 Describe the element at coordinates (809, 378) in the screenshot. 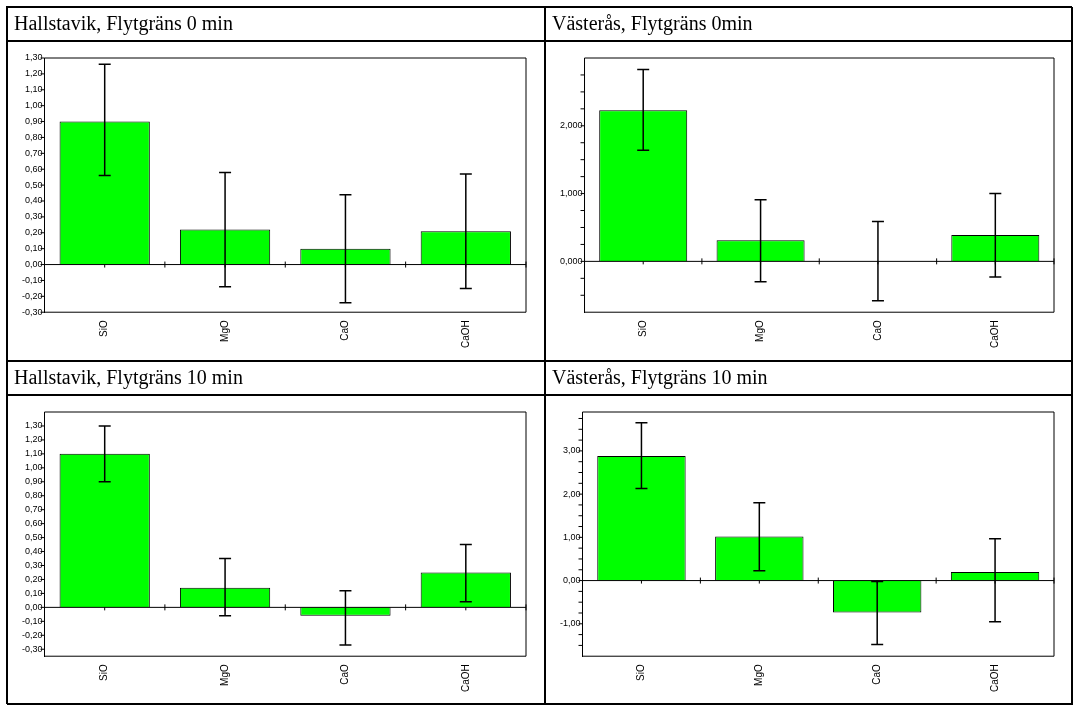

I see `chart-title: Västerås, Flytgräns 10 min` at that location.